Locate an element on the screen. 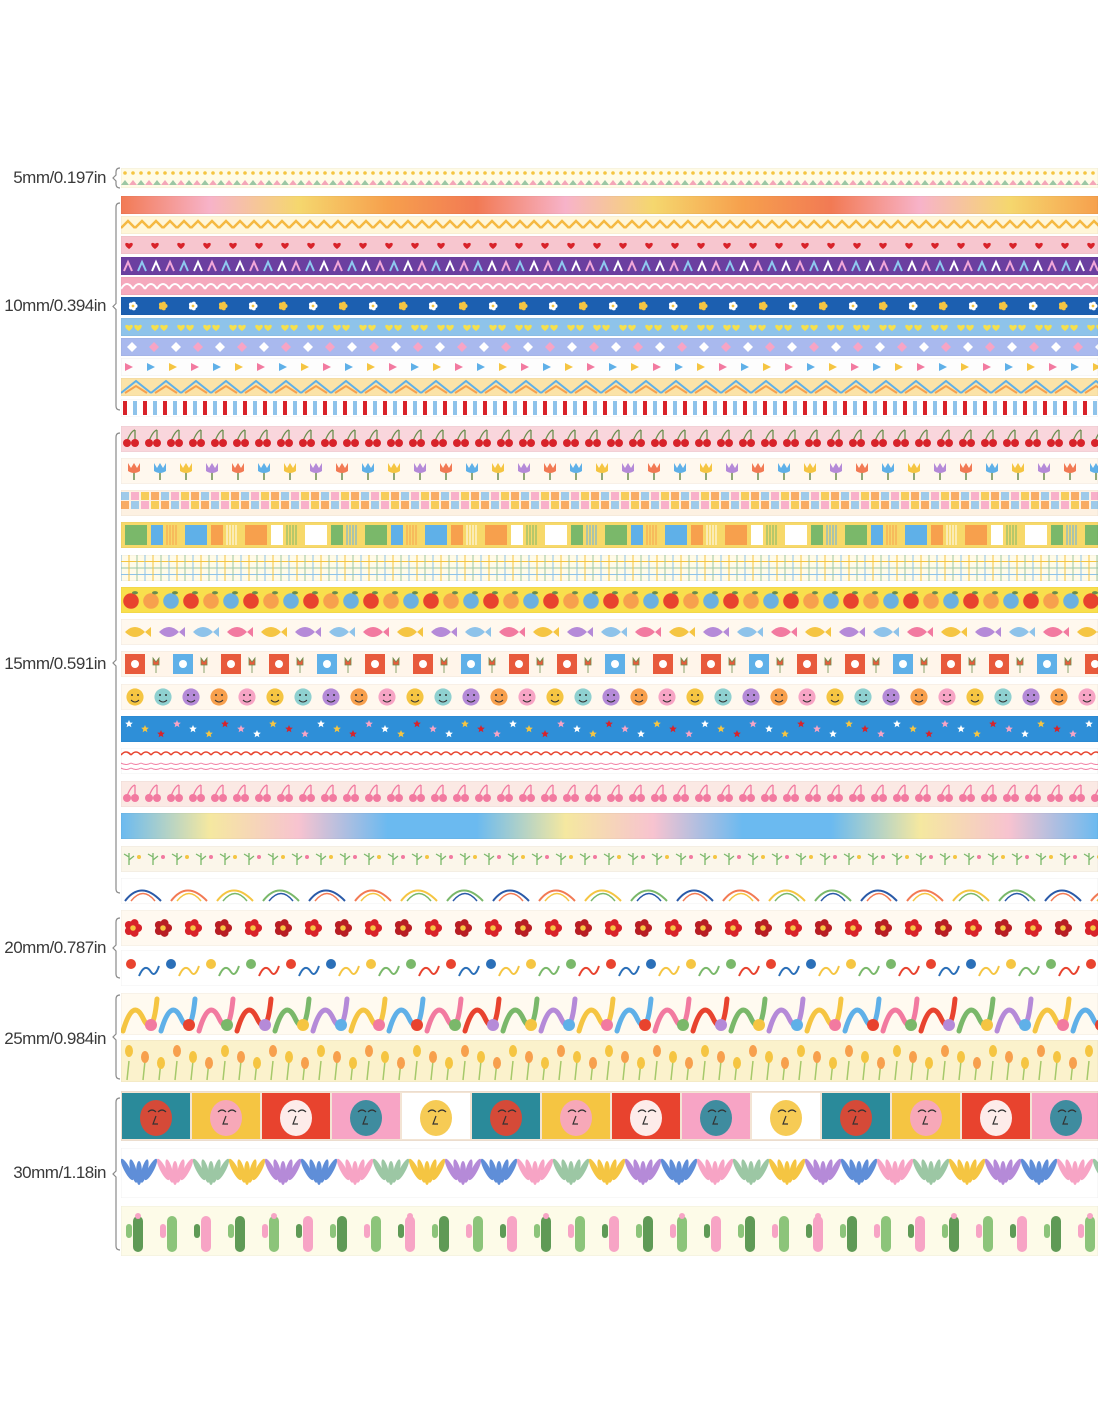 This screenshot has width=1100, height=1422. tape-strip-red-hearts is located at coordinates (609, 245).